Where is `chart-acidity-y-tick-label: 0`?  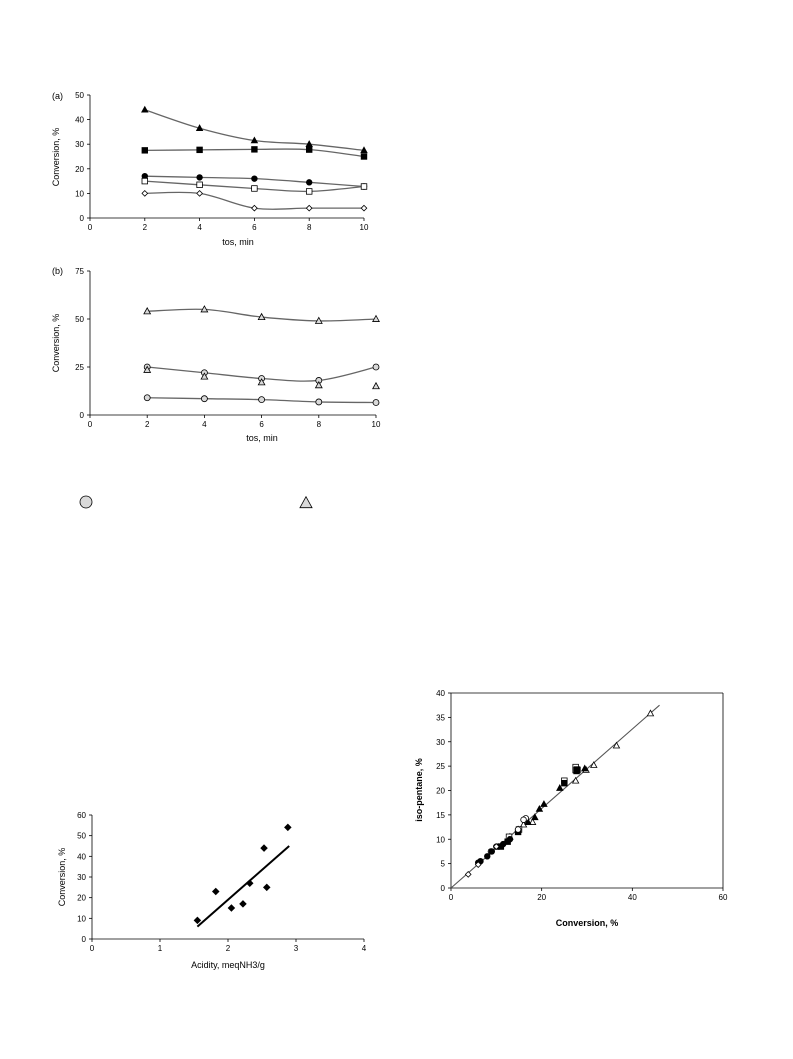 chart-acidity-y-tick-label: 0 is located at coordinates (84, 939).